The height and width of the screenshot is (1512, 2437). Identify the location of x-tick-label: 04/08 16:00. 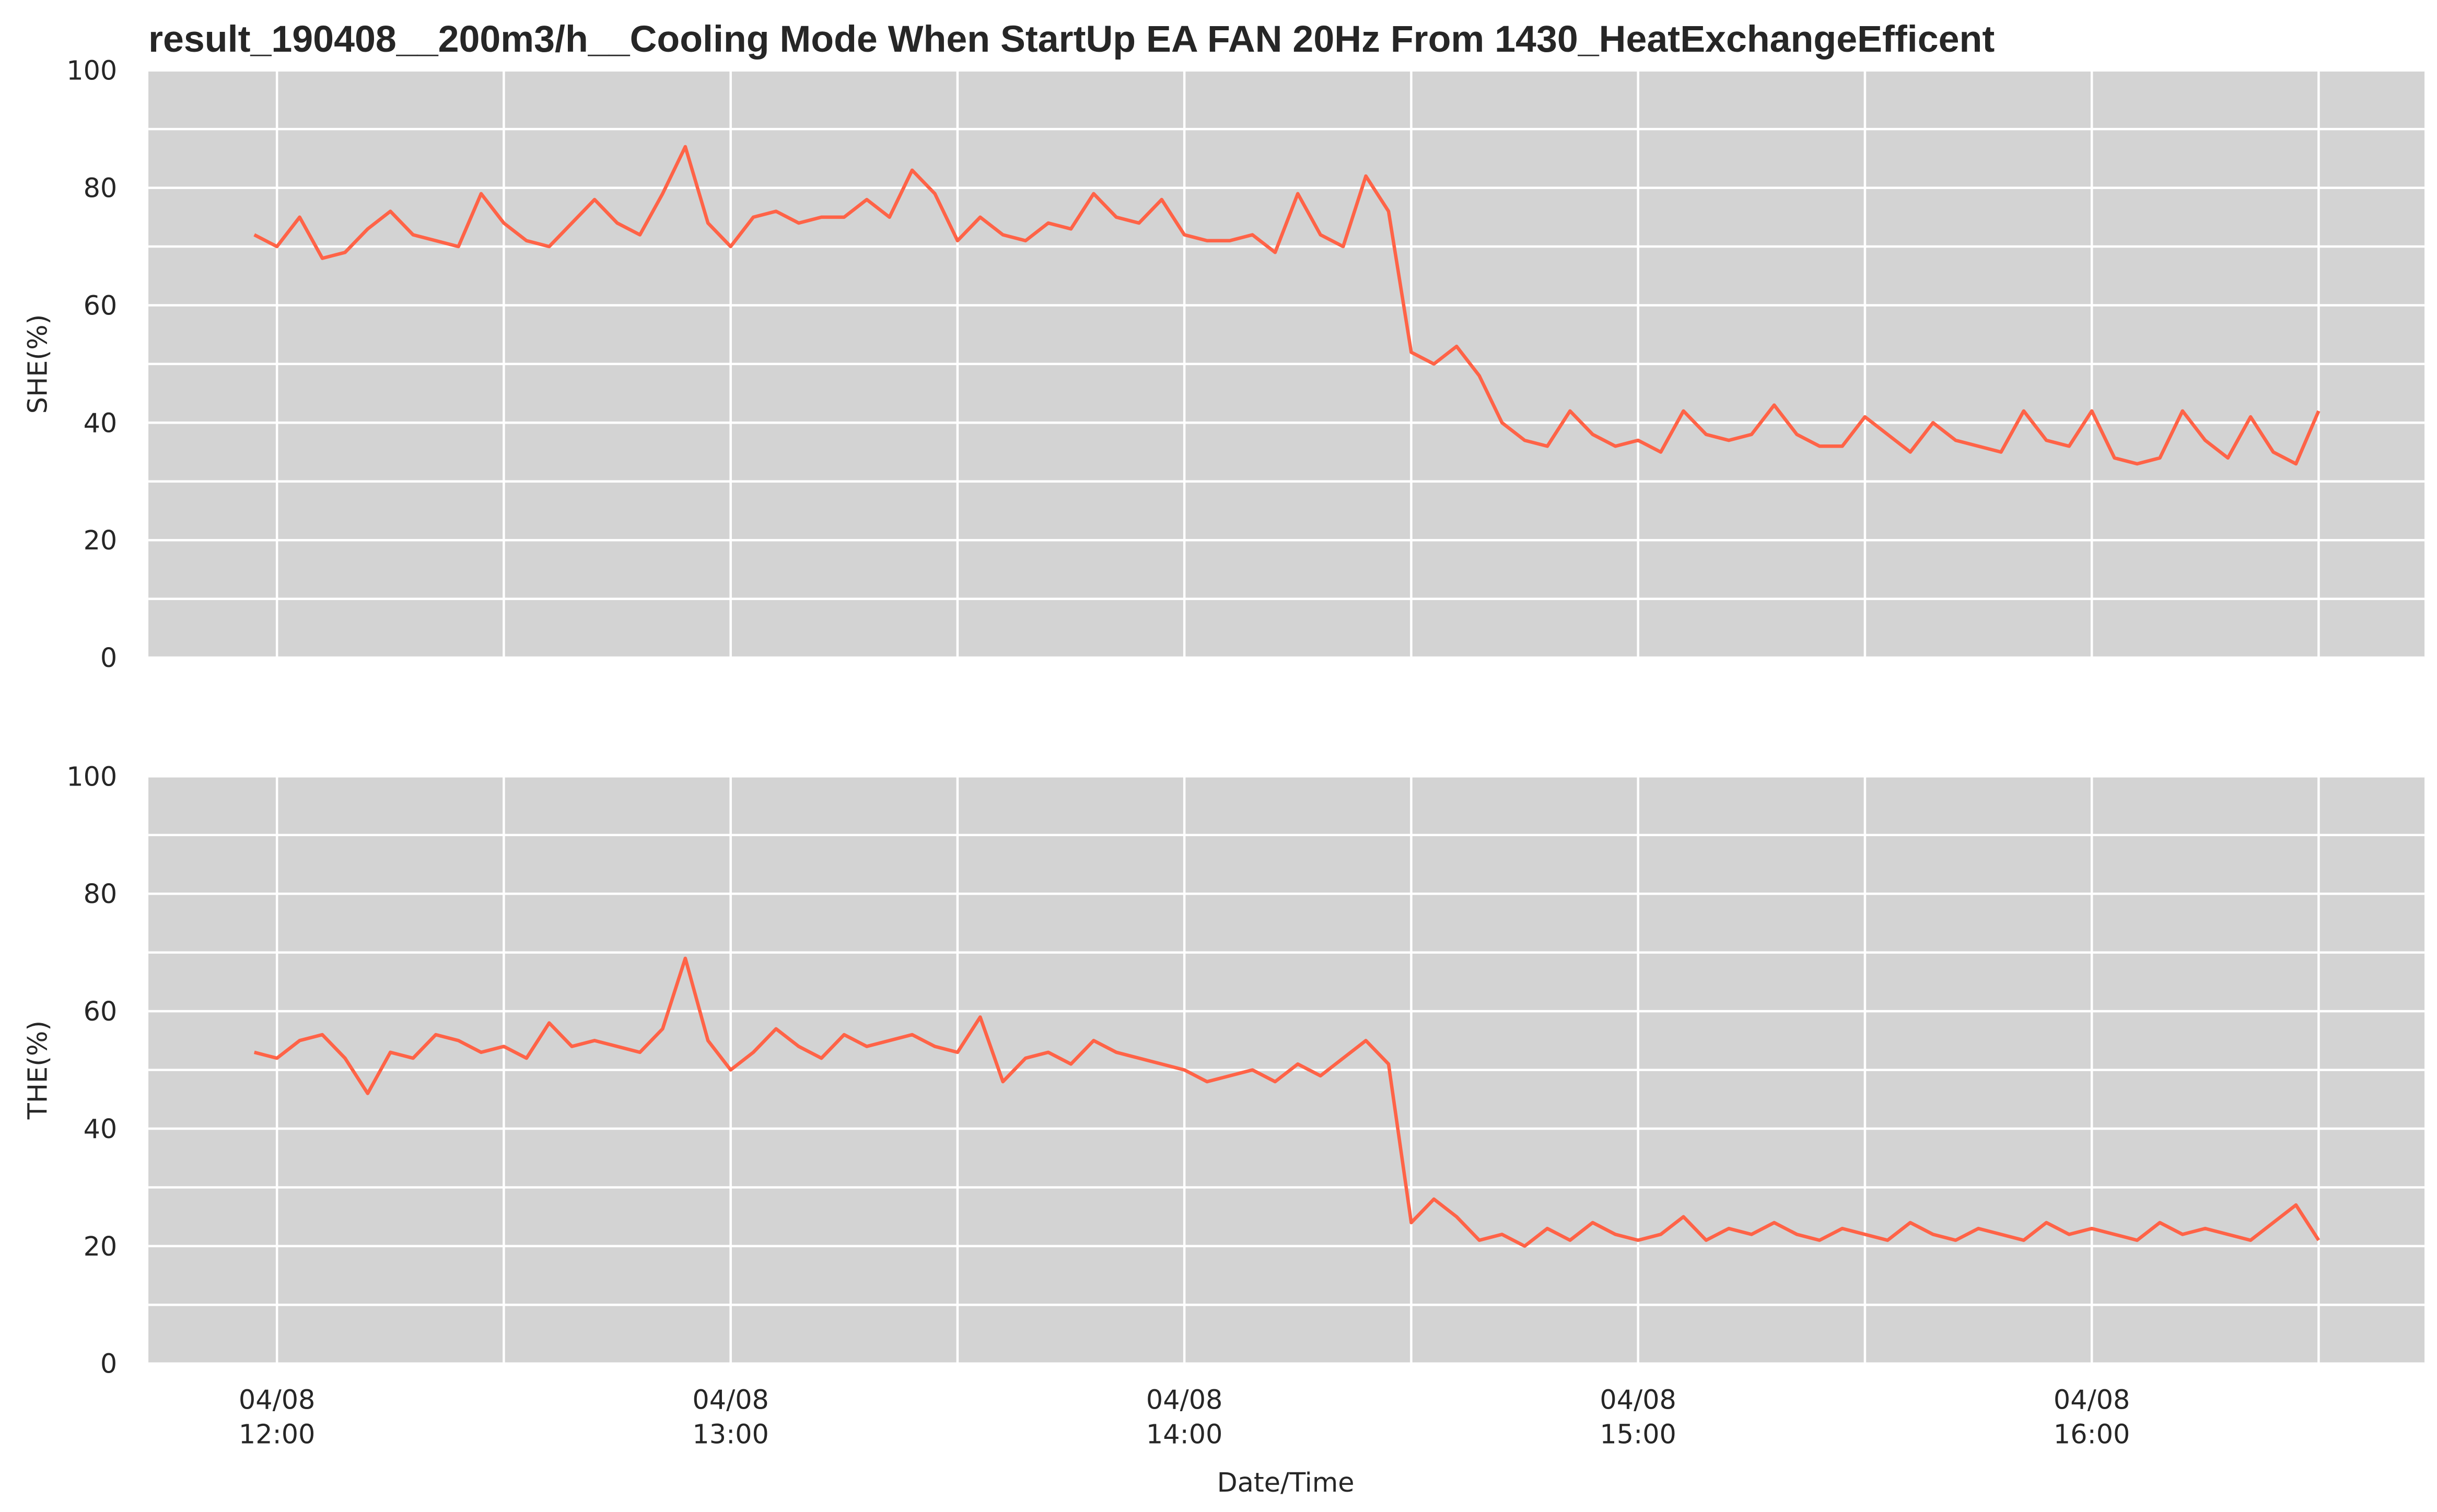
(2092, 1417).